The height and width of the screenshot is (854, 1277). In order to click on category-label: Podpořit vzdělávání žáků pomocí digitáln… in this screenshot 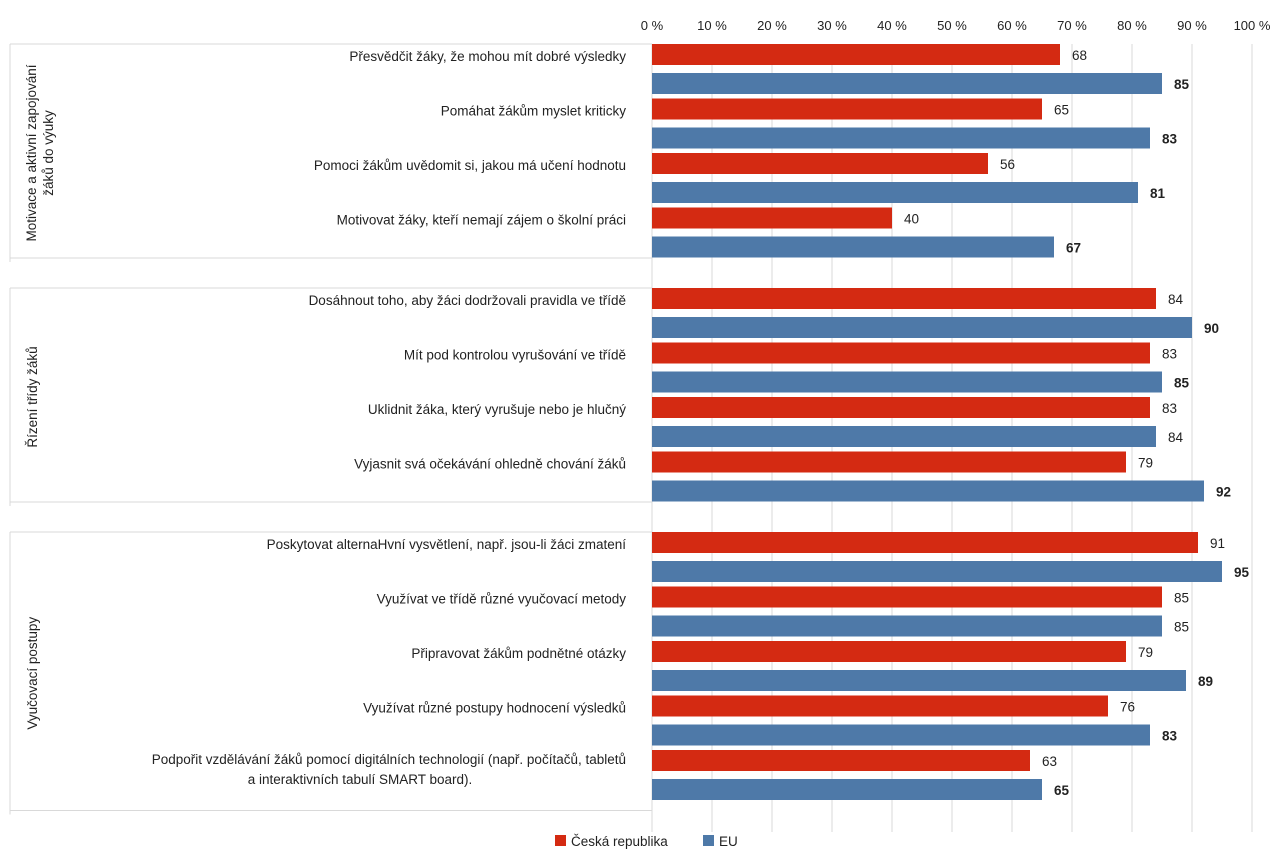, I will do `click(389, 759)`.